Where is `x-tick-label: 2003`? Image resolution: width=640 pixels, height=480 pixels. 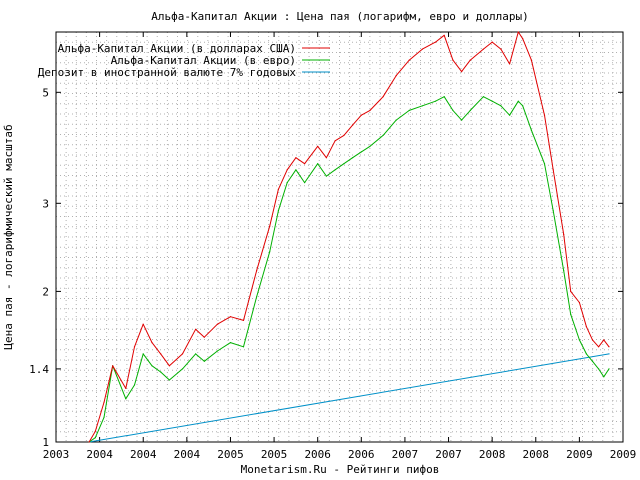
x-tick-label: 2003 is located at coordinates (56, 454).